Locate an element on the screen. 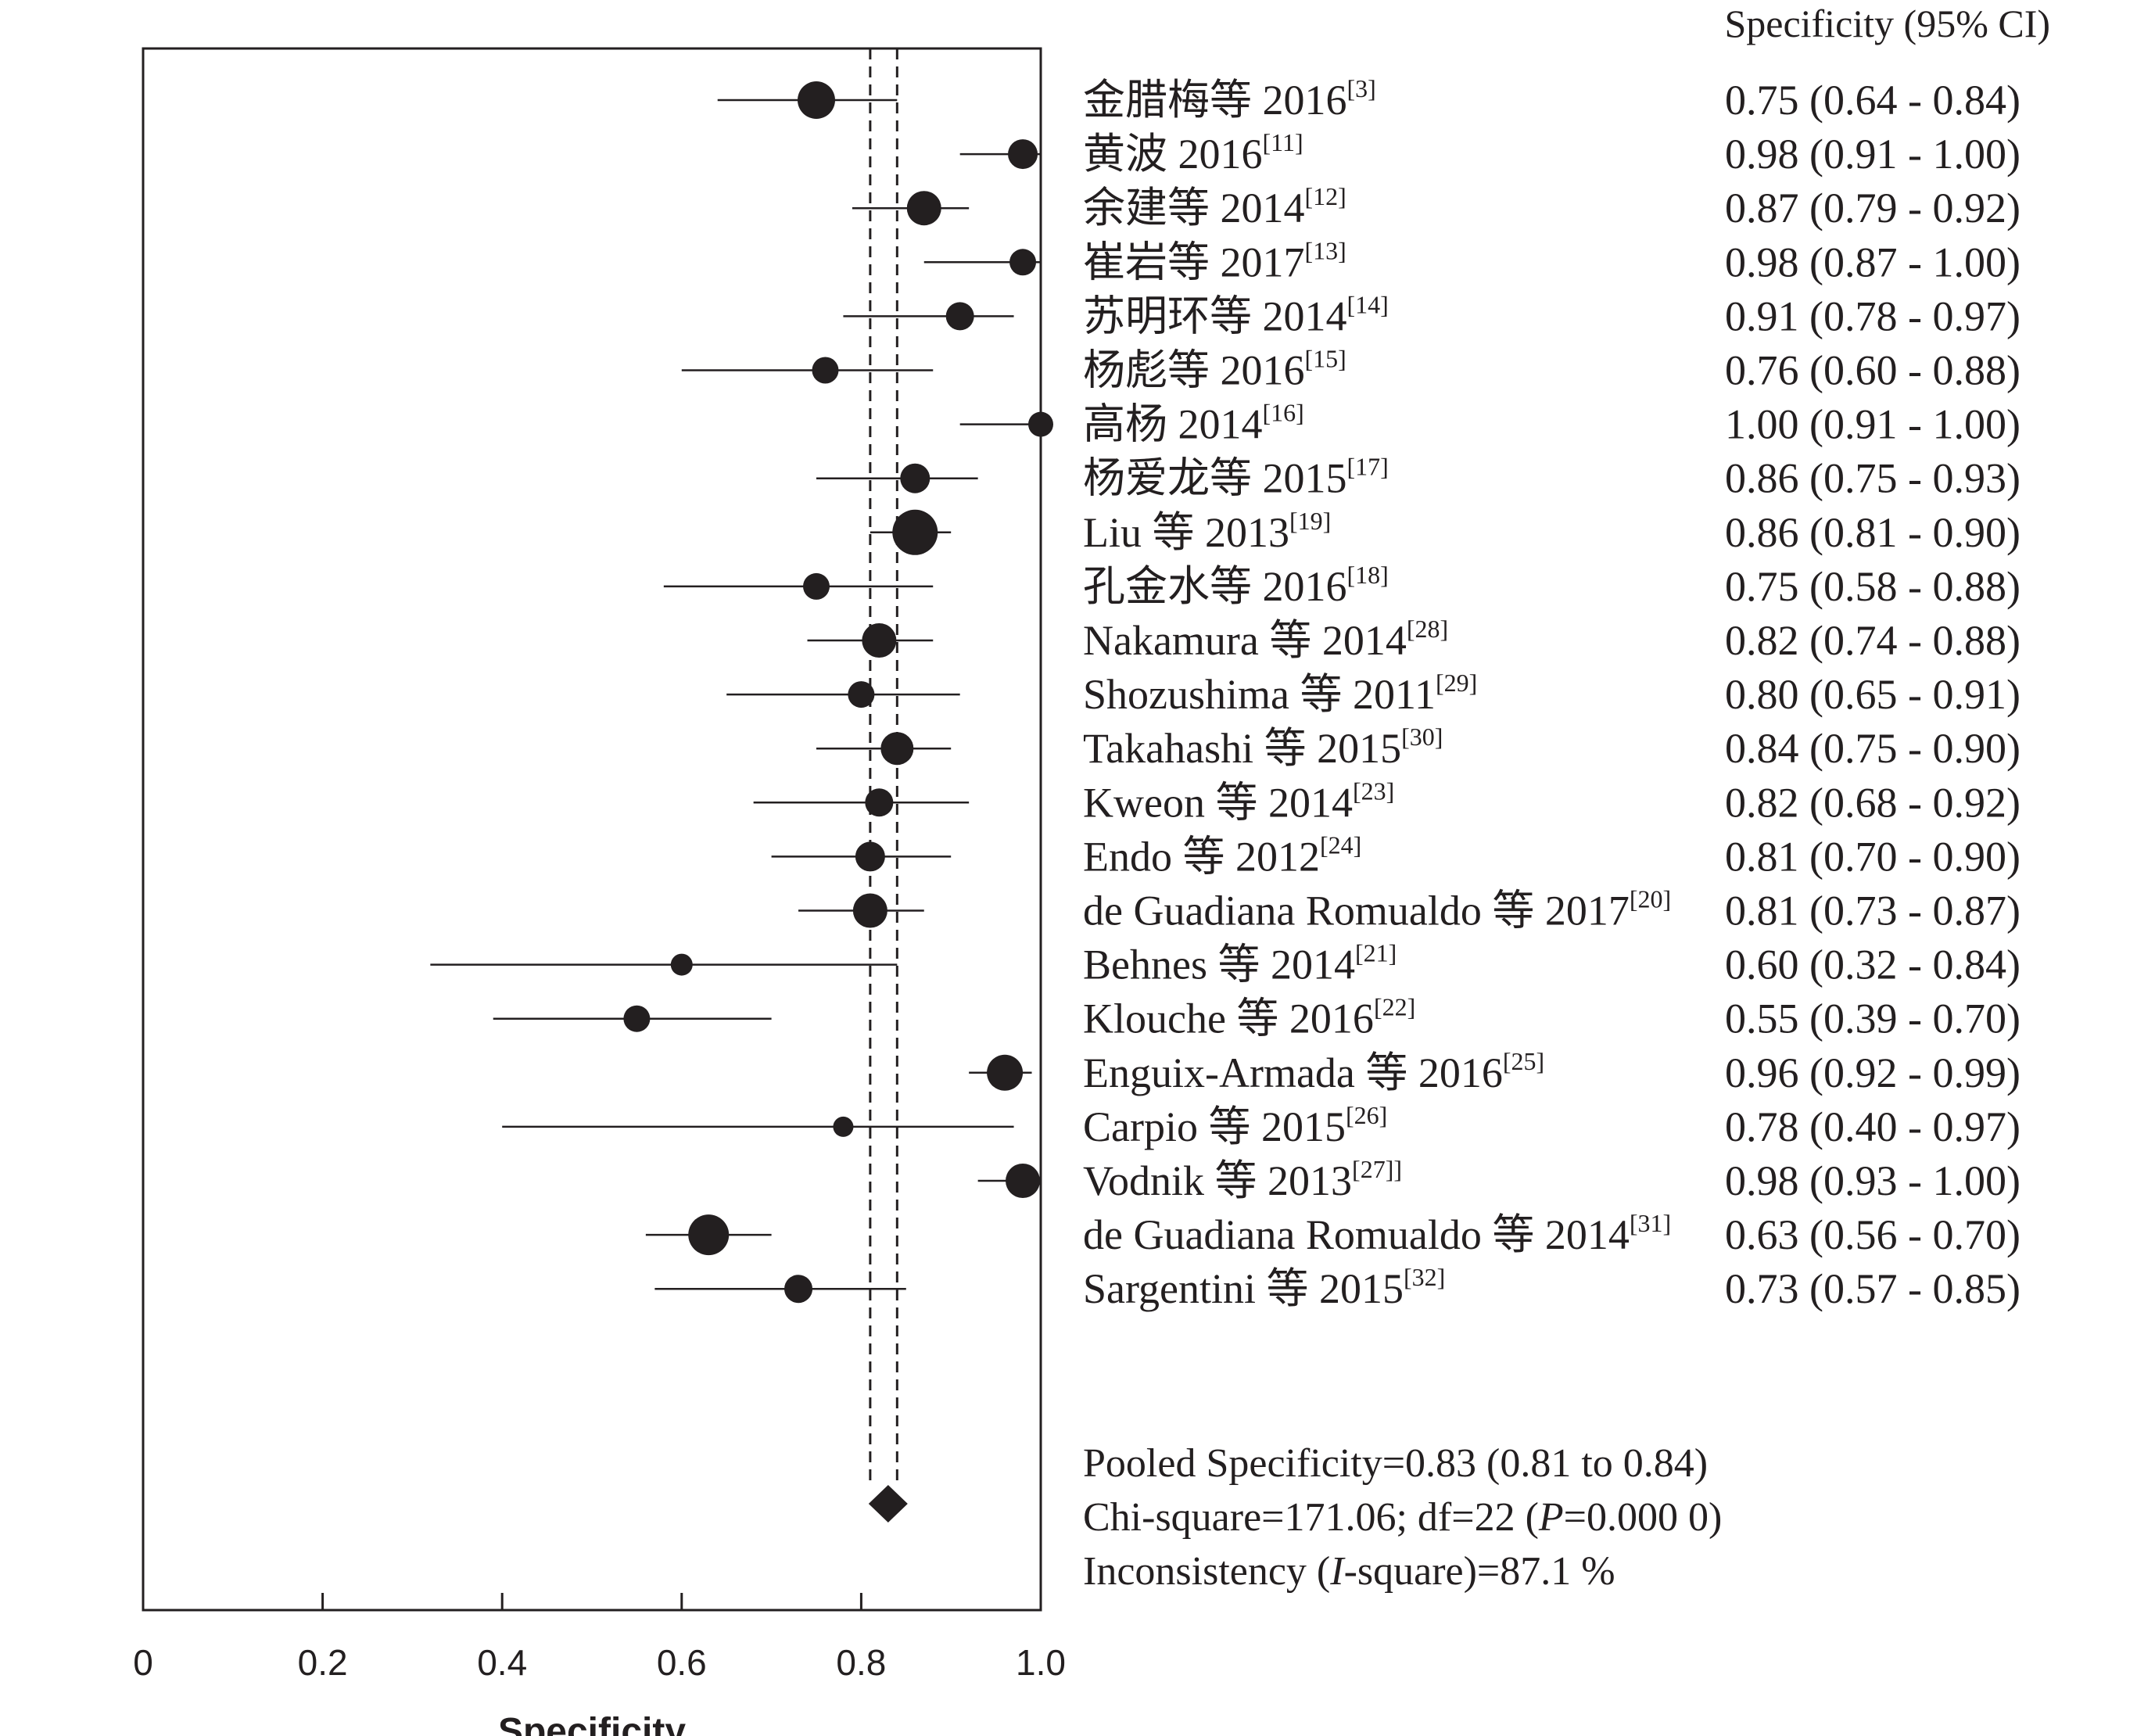  study-label: 高杨 2014[16] is located at coordinates (1194, 424).